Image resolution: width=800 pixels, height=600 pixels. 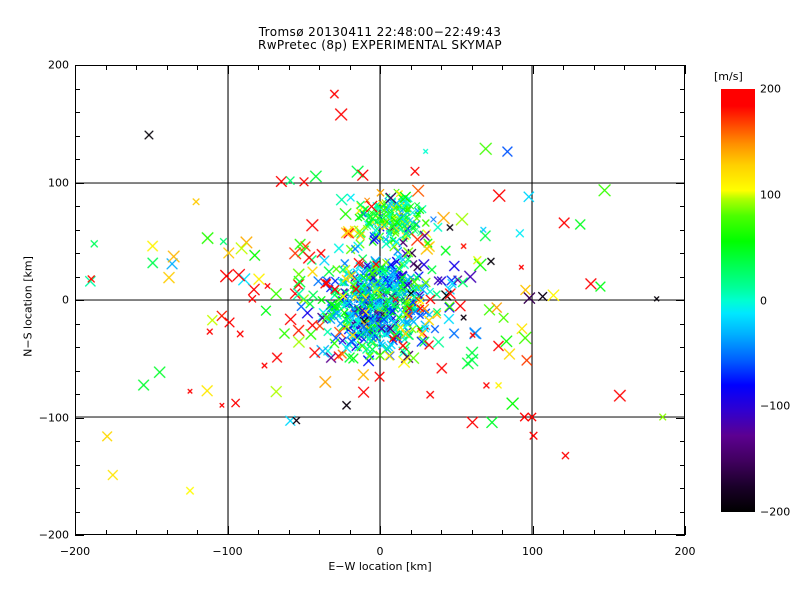 I want to click on colorbar-tick-label: −100, so click(x=775, y=406).